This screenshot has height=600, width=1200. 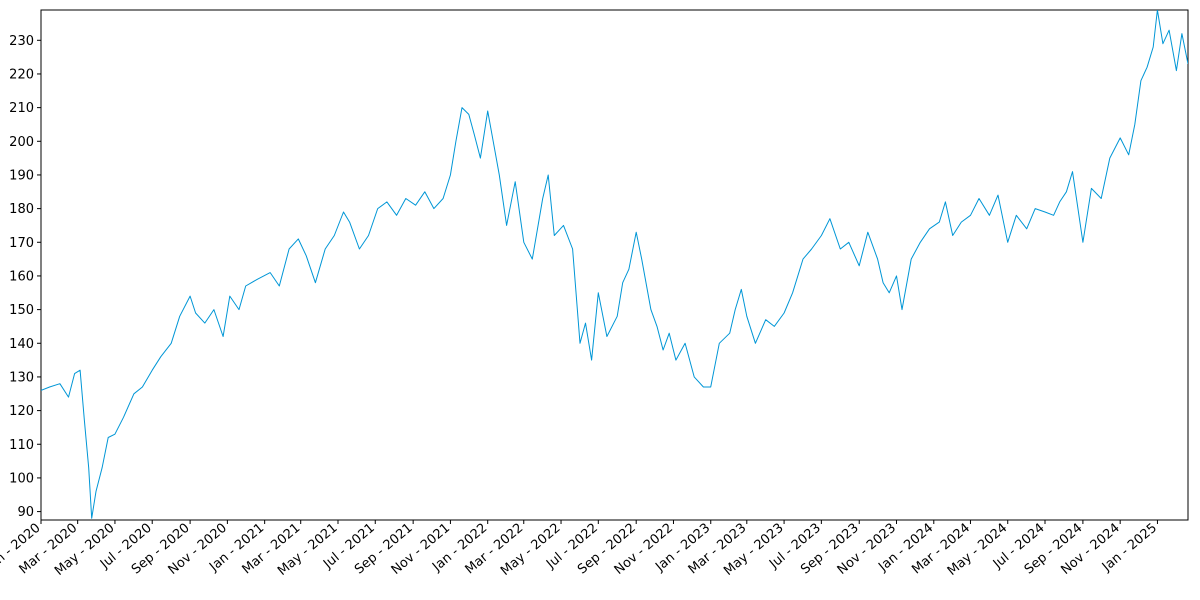 What do you see at coordinates (21, 478) in the screenshot?
I see `y-tick-label: 100` at bounding box center [21, 478].